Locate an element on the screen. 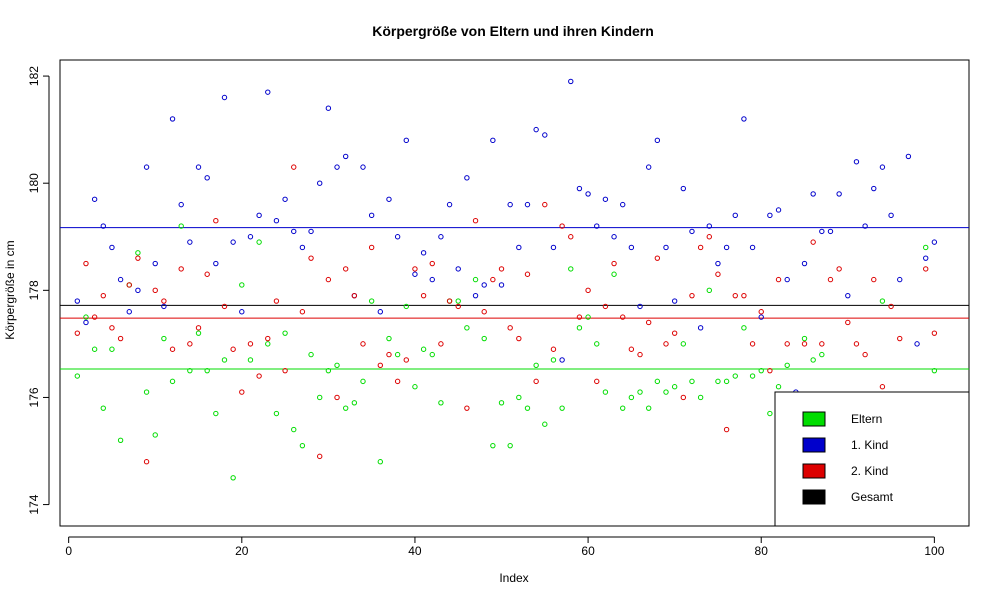 This screenshot has width=1000, height=600. y-tick-label: 174 is located at coordinates (34, 504).